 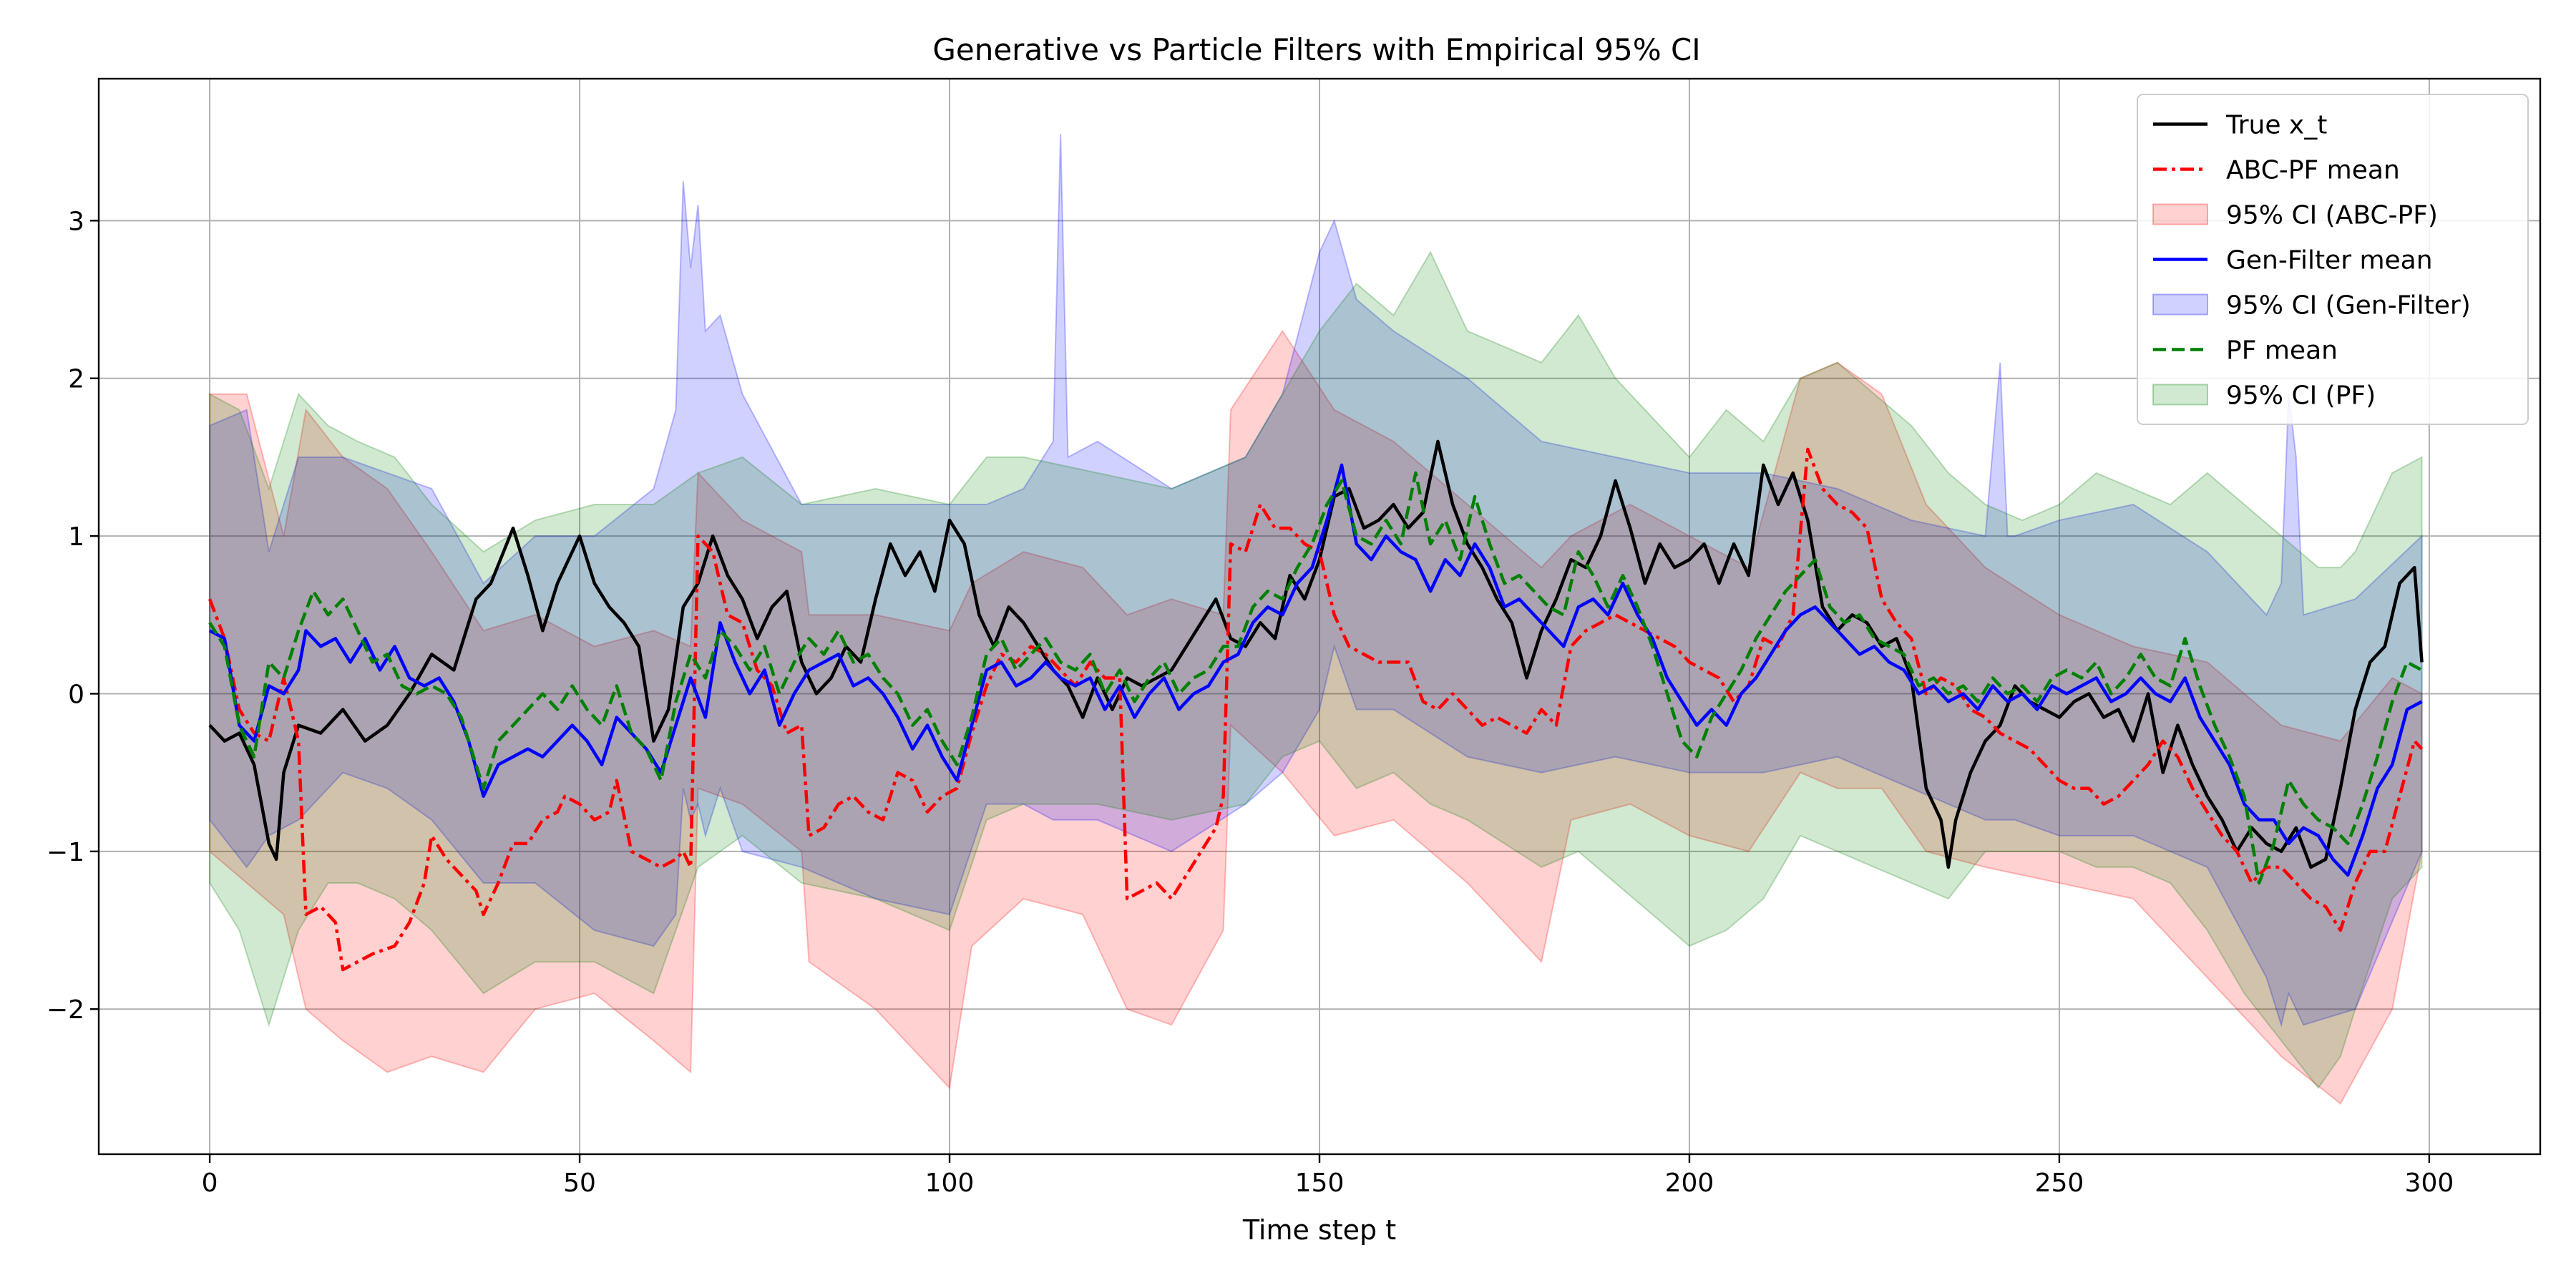 What do you see at coordinates (65, 852) in the screenshot?
I see `y-tick-label: −1` at bounding box center [65, 852].